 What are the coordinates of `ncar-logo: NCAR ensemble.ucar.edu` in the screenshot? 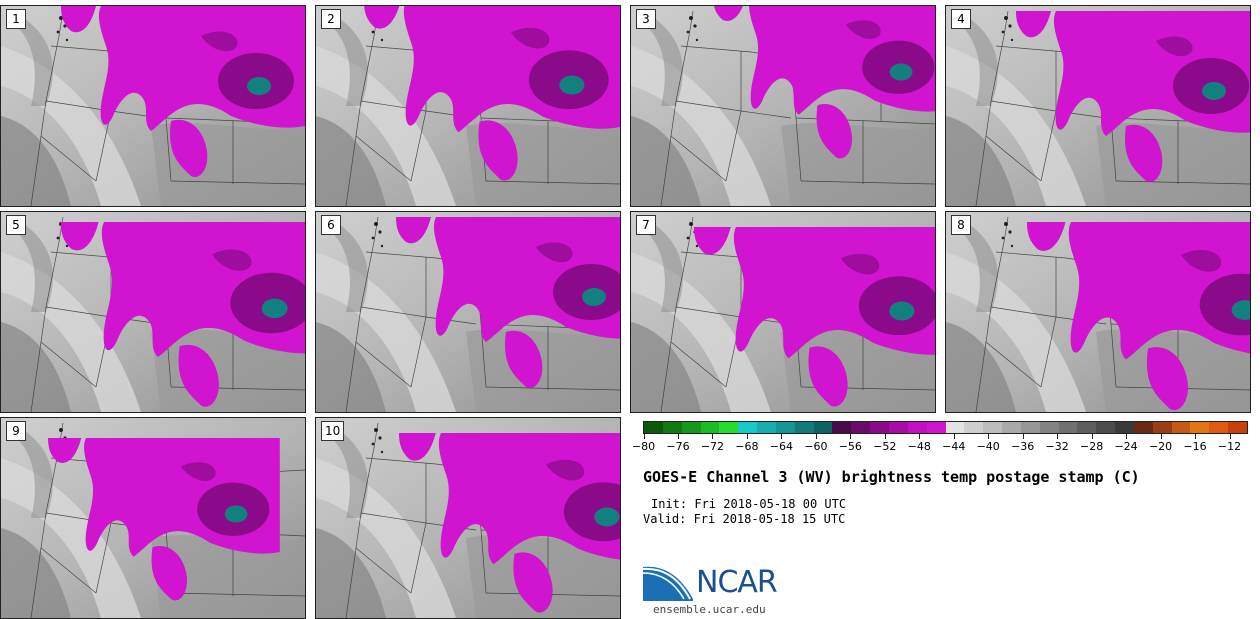 It's located at (718, 589).